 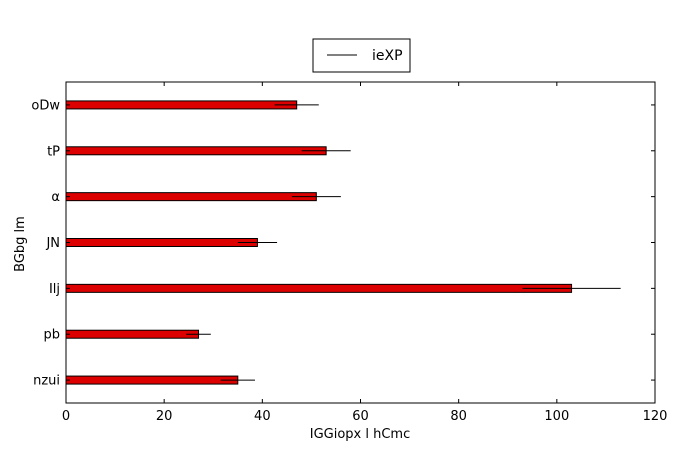 I want to click on x-tick-label: 60, so click(x=360, y=416).